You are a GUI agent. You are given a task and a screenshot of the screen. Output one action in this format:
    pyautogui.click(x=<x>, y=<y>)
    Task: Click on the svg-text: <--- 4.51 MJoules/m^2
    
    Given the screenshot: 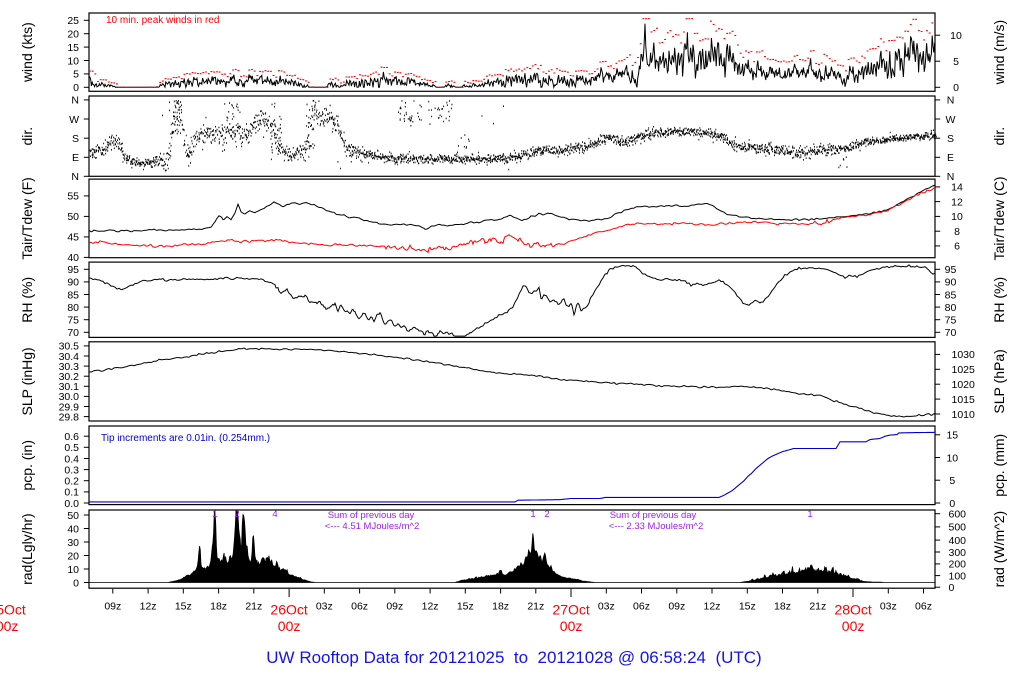 What is the action you would take?
    pyautogui.click(x=372, y=526)
    